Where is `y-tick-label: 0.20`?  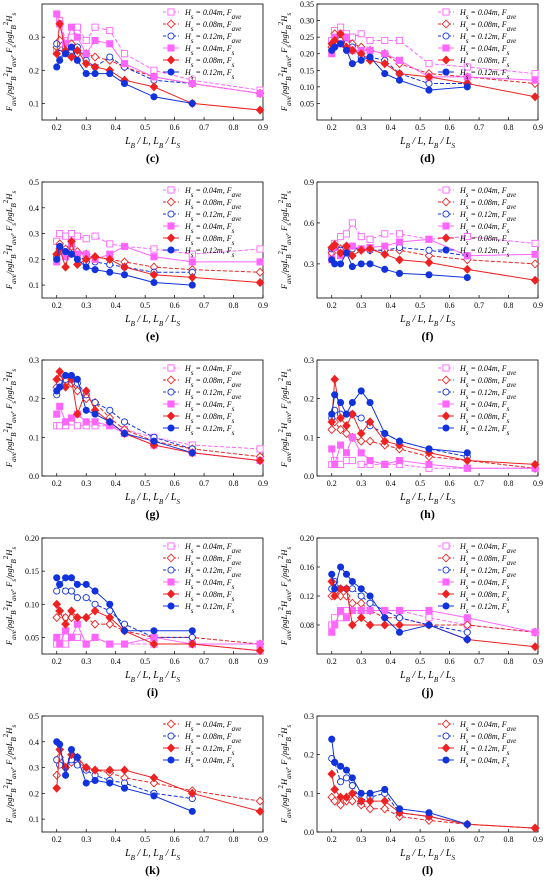
y-tick-label: 0.20 is located at coordinates (307, 54).